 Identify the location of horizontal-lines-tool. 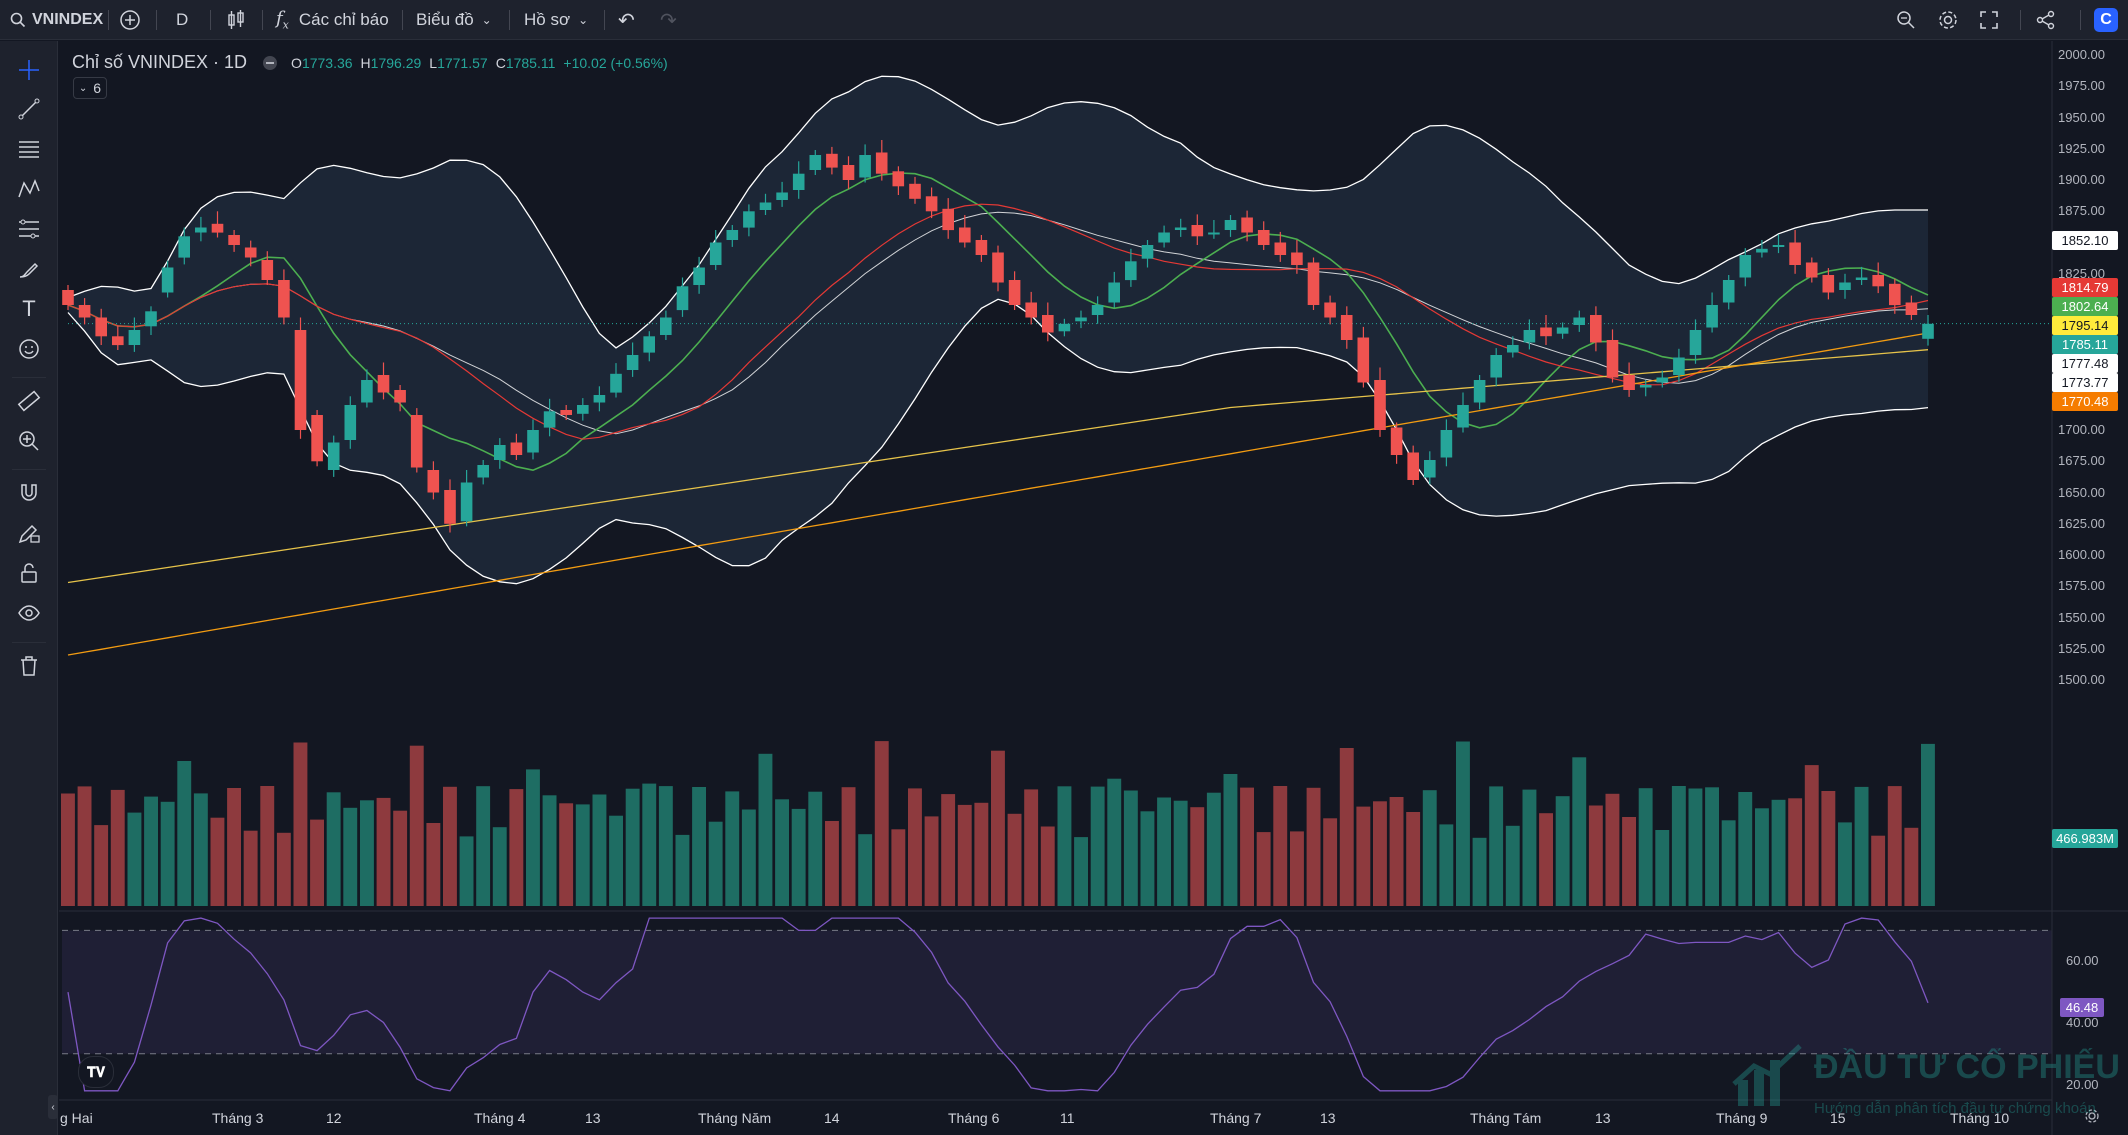
(29, 149).